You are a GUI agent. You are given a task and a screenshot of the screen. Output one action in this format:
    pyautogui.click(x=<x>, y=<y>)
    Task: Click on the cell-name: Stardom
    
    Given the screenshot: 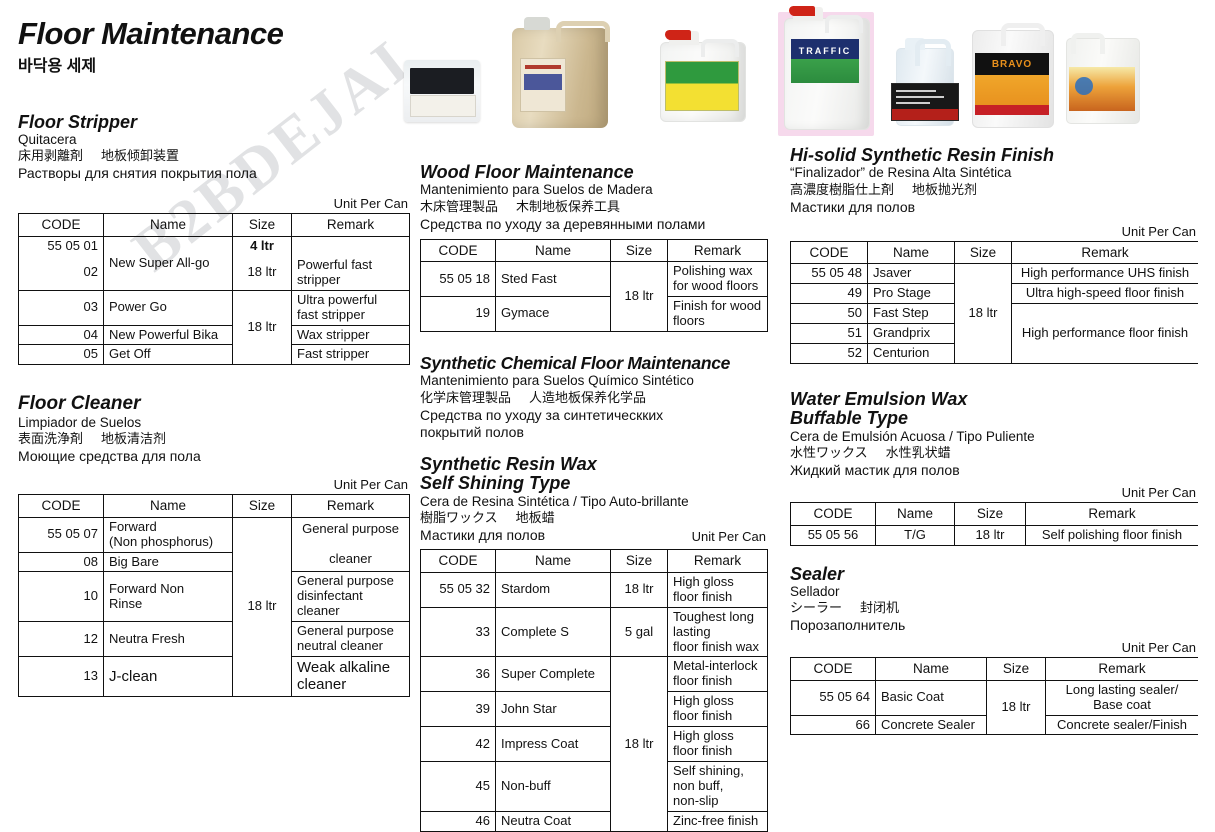 What is the action you would take?
    pyautogui.click(x=553, y=589)
    